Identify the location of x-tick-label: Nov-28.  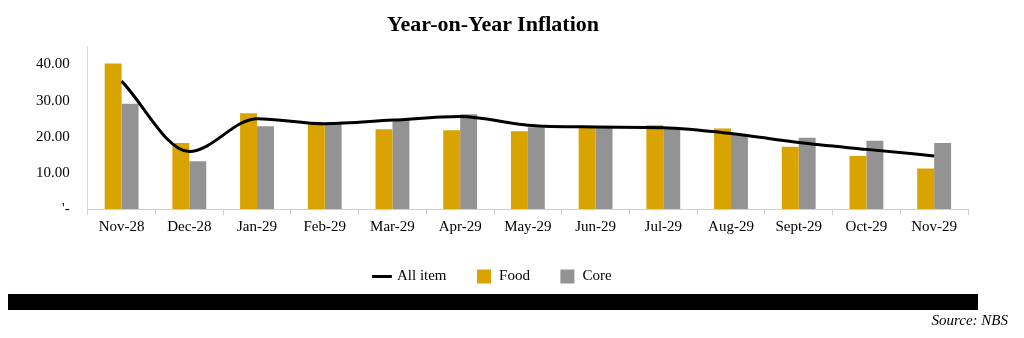
(121, 225).